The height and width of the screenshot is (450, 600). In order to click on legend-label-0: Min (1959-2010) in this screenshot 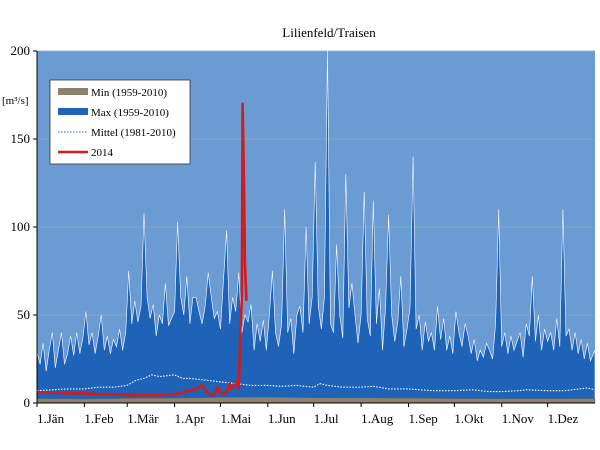, I will do `click(129, 93)`.